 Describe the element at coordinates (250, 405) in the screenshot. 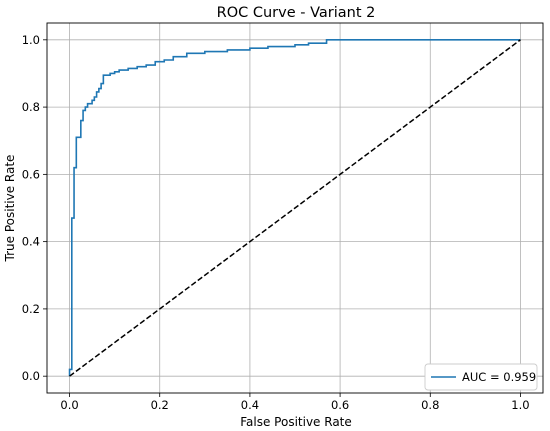

I see `x-tick-label: 0.4` at that location.